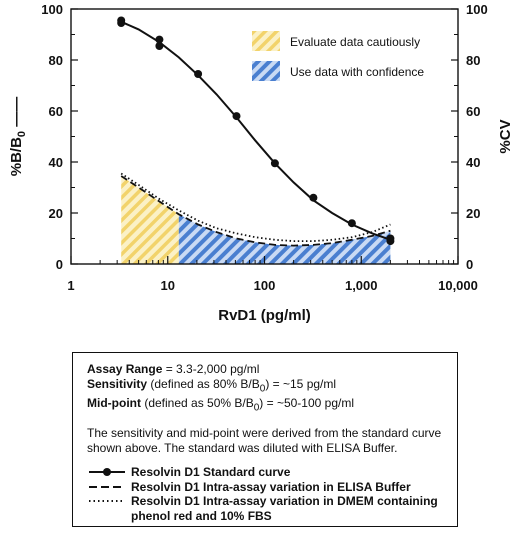  I want to click on y-left-tick-label: 40, so click(56, 162).